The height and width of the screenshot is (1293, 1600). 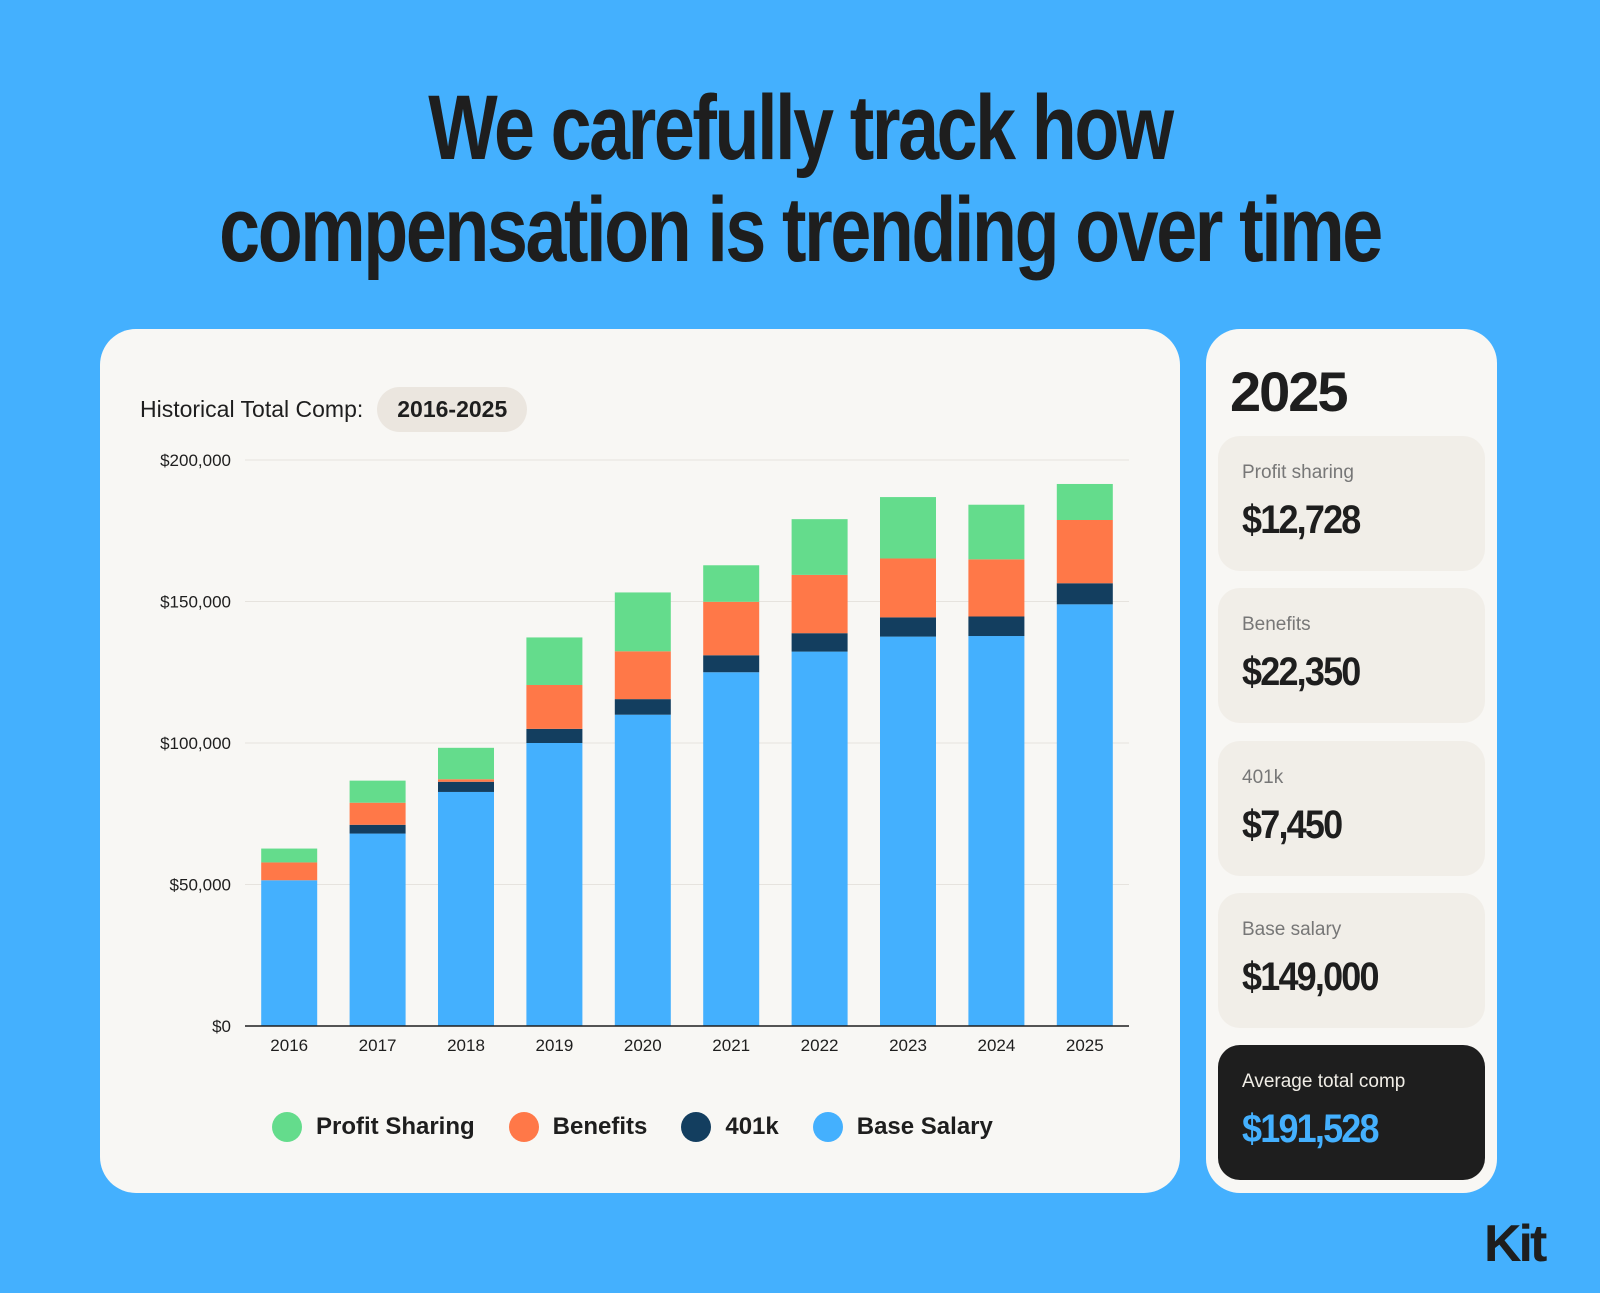 I want to click on benefits-card: Benefits $22,350, so click(x=1351, y=655).